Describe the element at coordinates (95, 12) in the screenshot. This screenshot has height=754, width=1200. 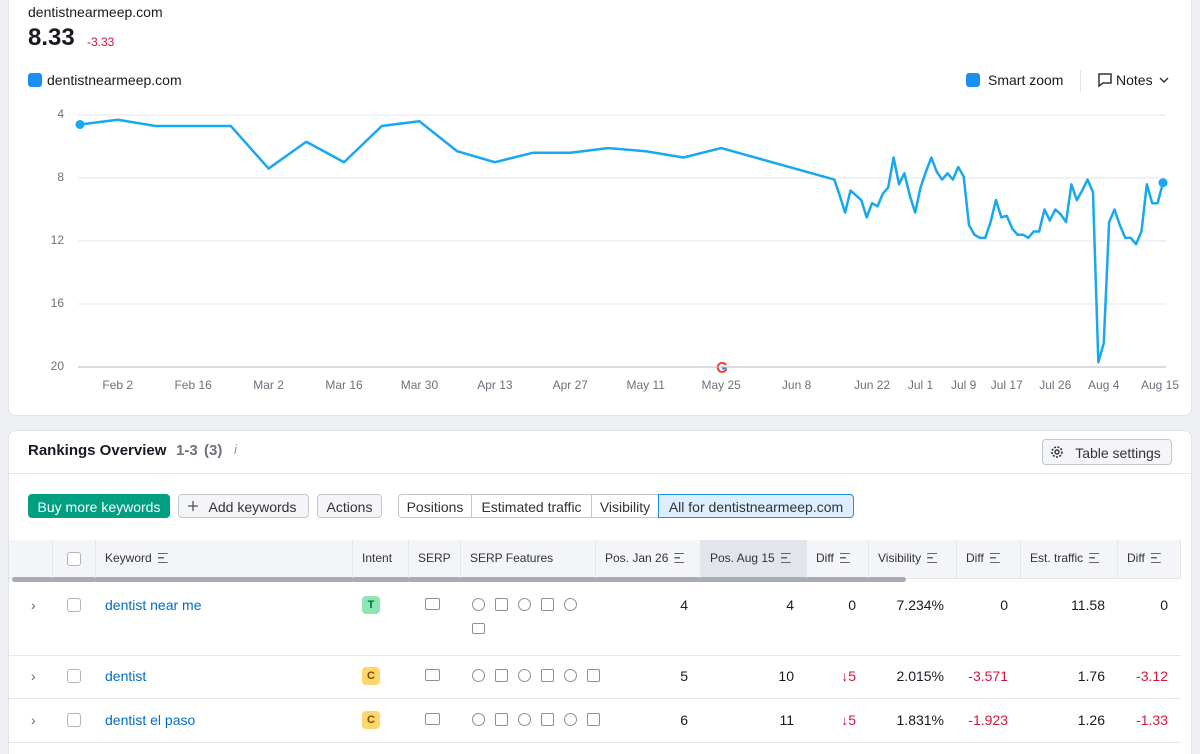
I see `domain: dentistnearmeep.com` at that location.